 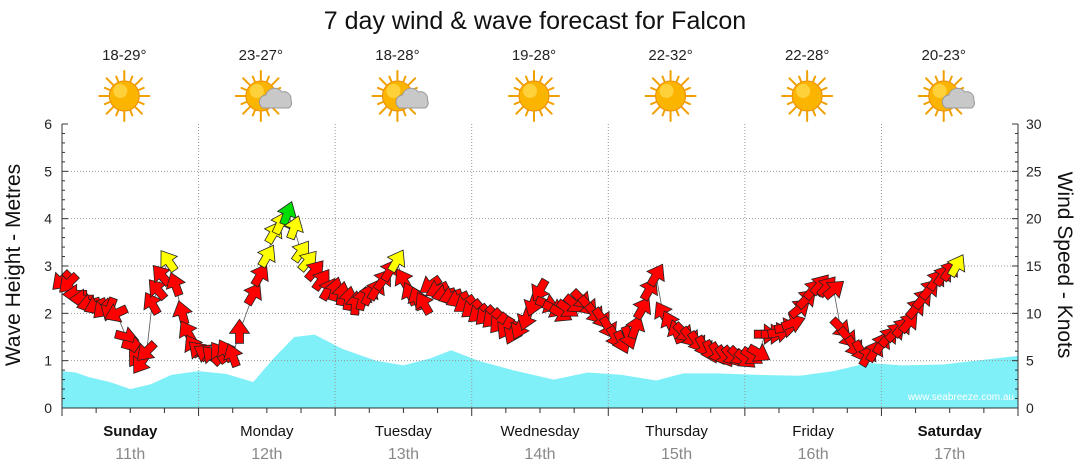 What do you see at coordinates (670, 55) in the screenshot?
I see `day-temperature: 22-32°` at bounding box center [670, 55].